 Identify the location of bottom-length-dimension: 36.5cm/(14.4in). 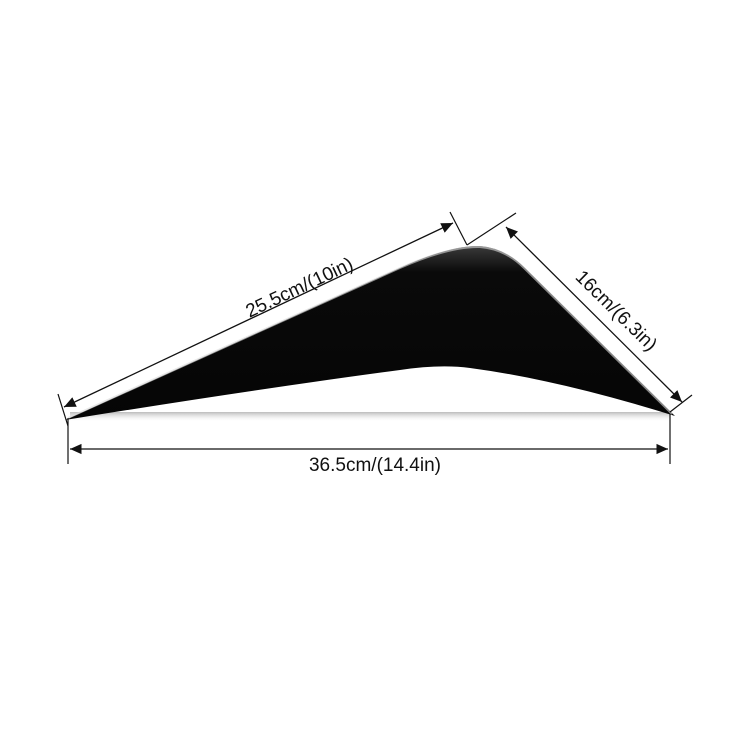
(369, 445).